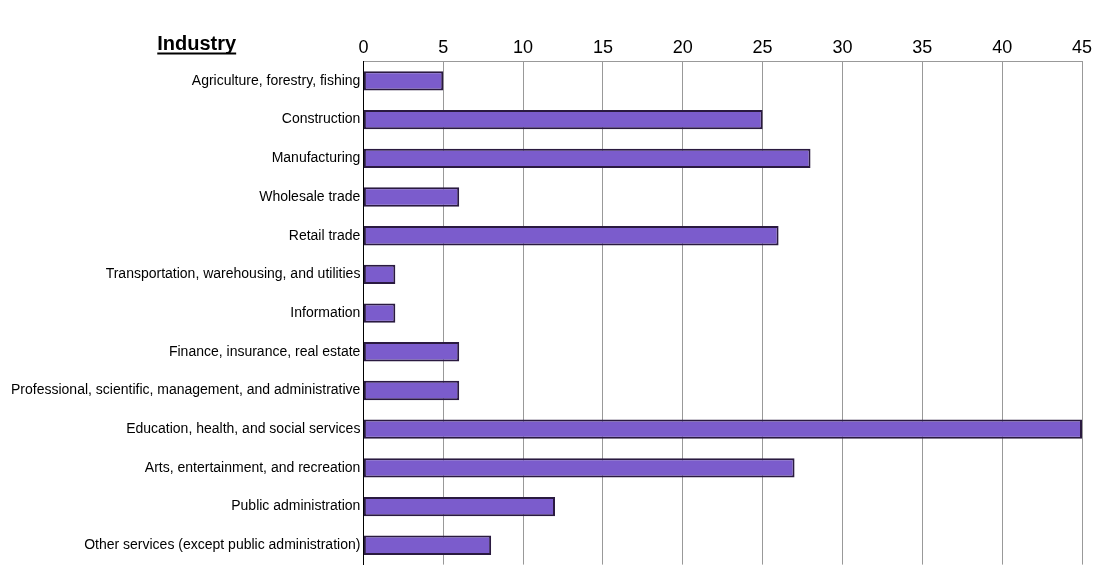 The width and height of the screenshot is (1104, 579). I want to click on y-tick-label: Public administration, so click(296, 505).